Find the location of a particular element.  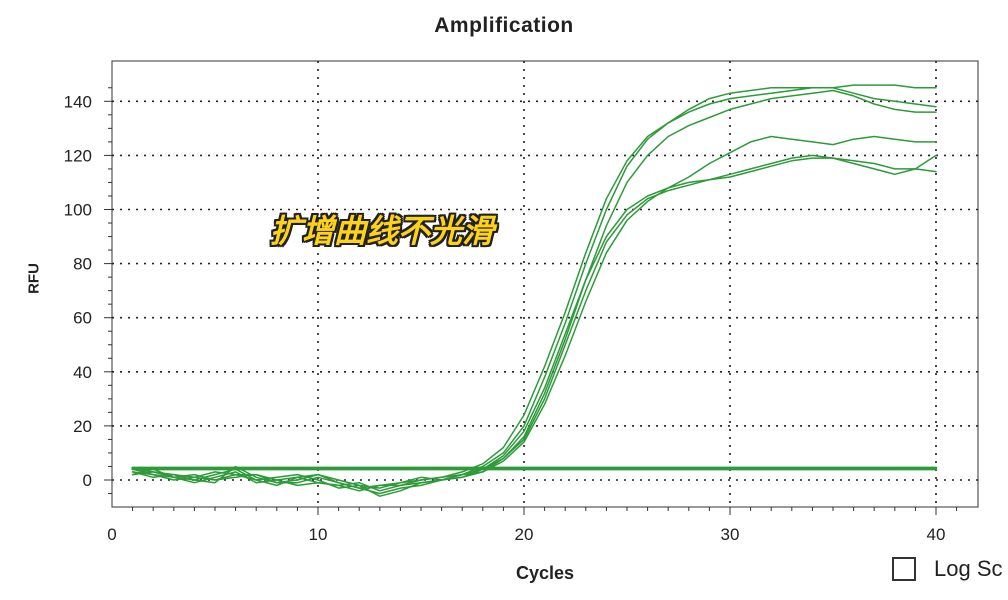

log-scale-toggle: Log Sc is located at coordinates (947, 569).